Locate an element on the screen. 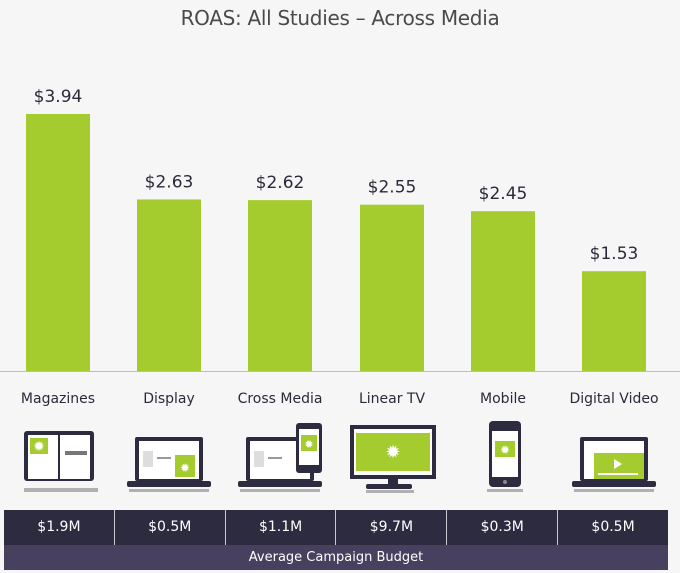 This screenshot has height=573, width=680. magazine-icon: ✹ is located at coordinates (58, 455).